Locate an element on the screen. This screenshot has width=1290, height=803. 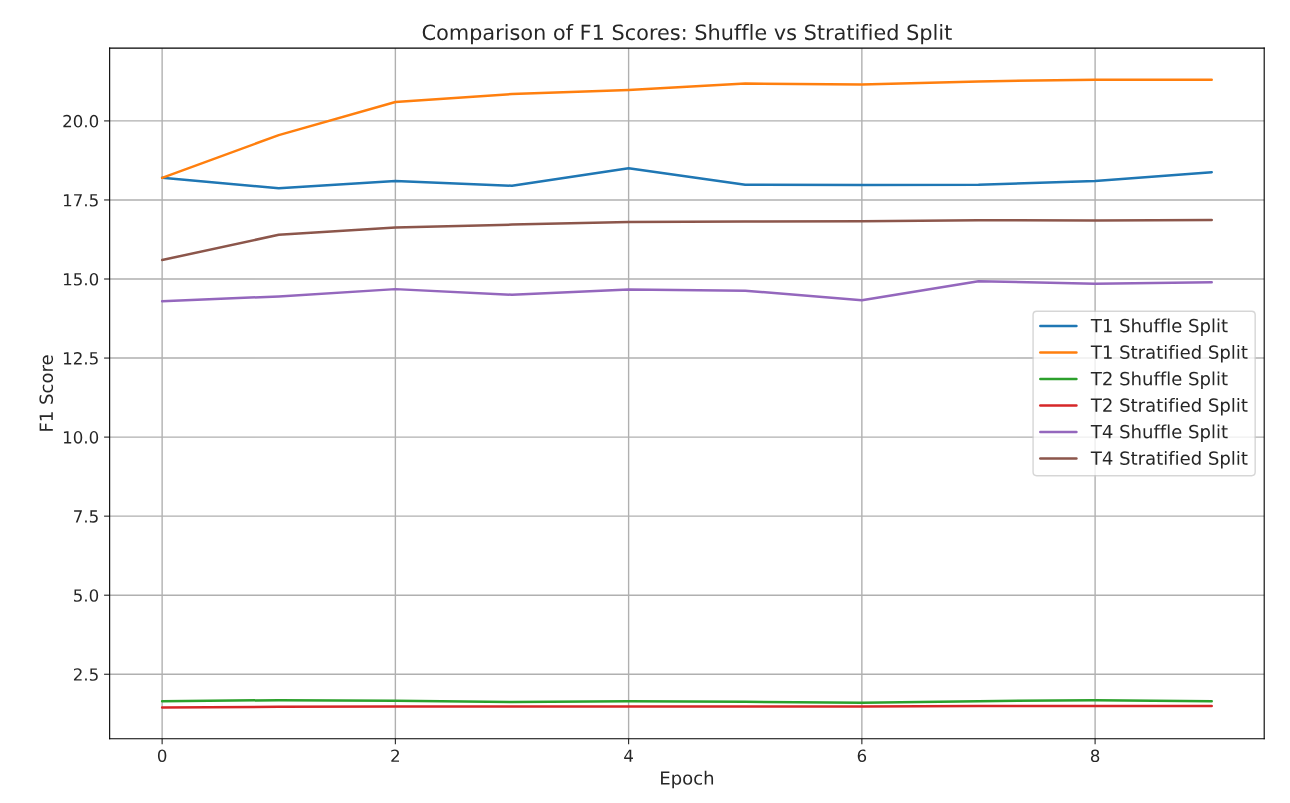
y-tick-label: 10.0 is located at coordinates (81, 437).